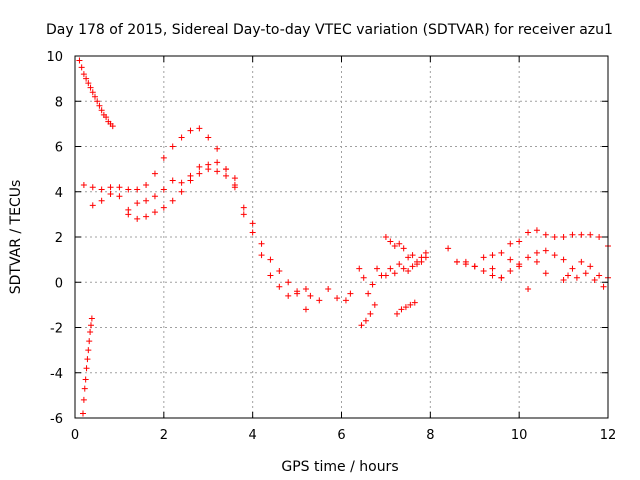  I want to click on series-evening-band-b, so click(405, 266).